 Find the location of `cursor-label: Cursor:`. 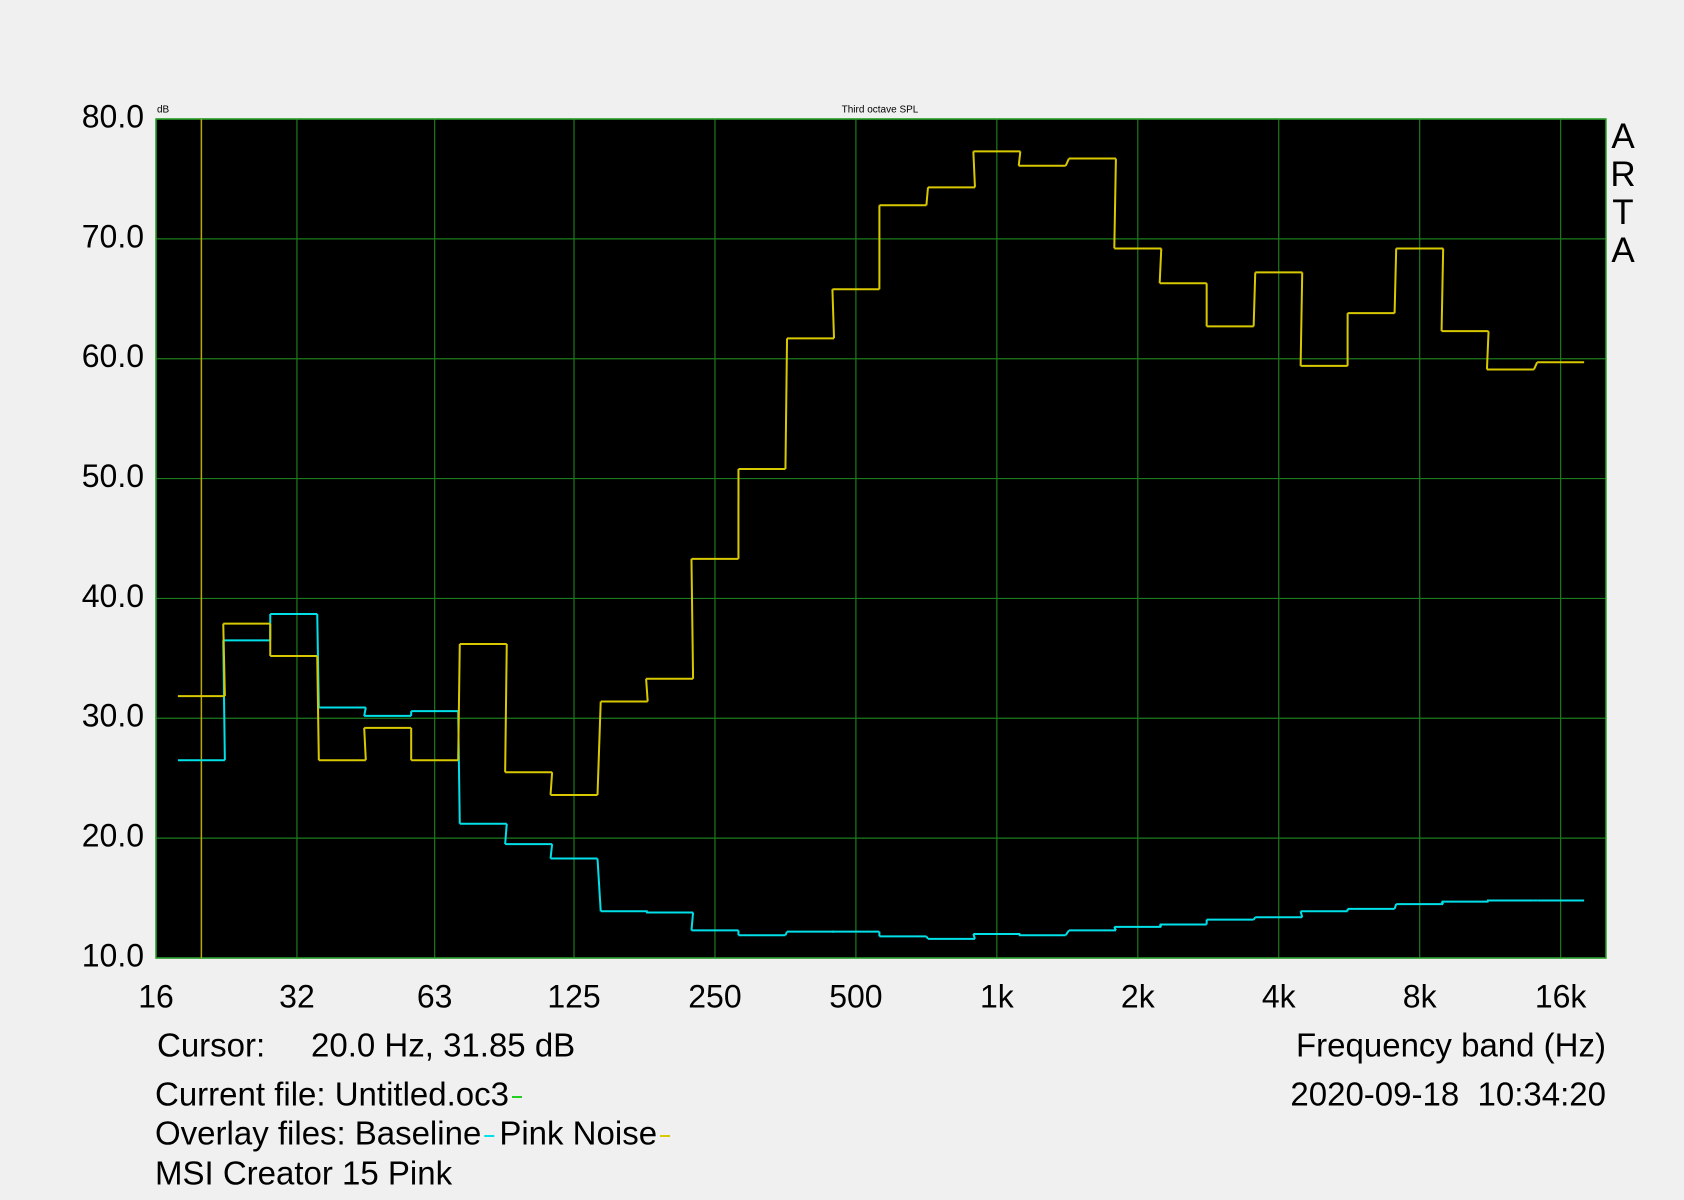

cursor-label: Cursor: is located at coordinates (211, 1045).